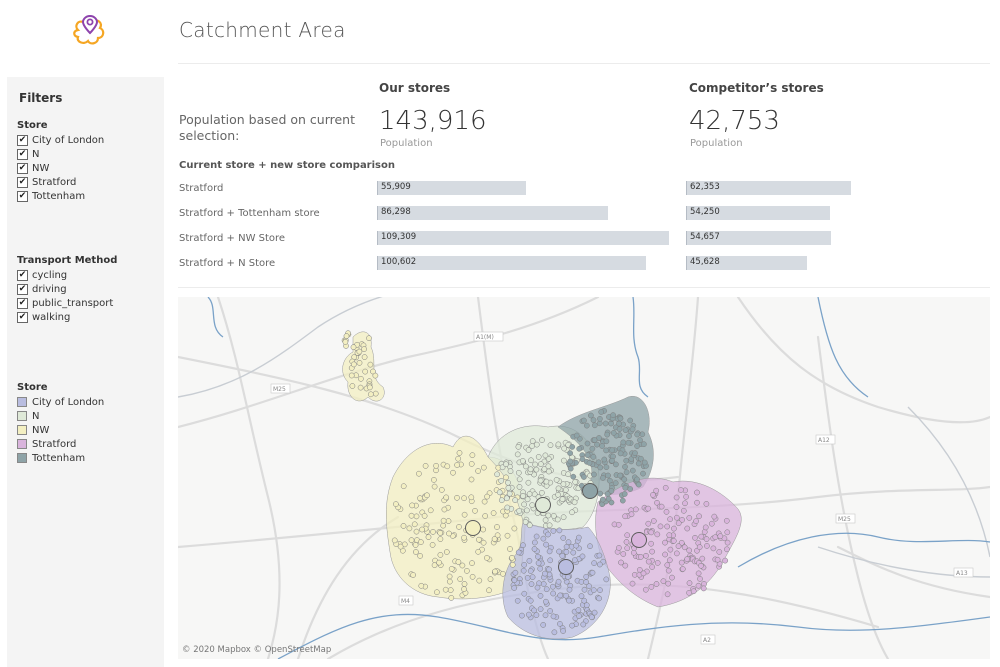 Image resolution: width=1000 pixels, height=667 pixels. Describe the element at coordinates (584, 63) in the screenshot. I see `header-divider` at that location.